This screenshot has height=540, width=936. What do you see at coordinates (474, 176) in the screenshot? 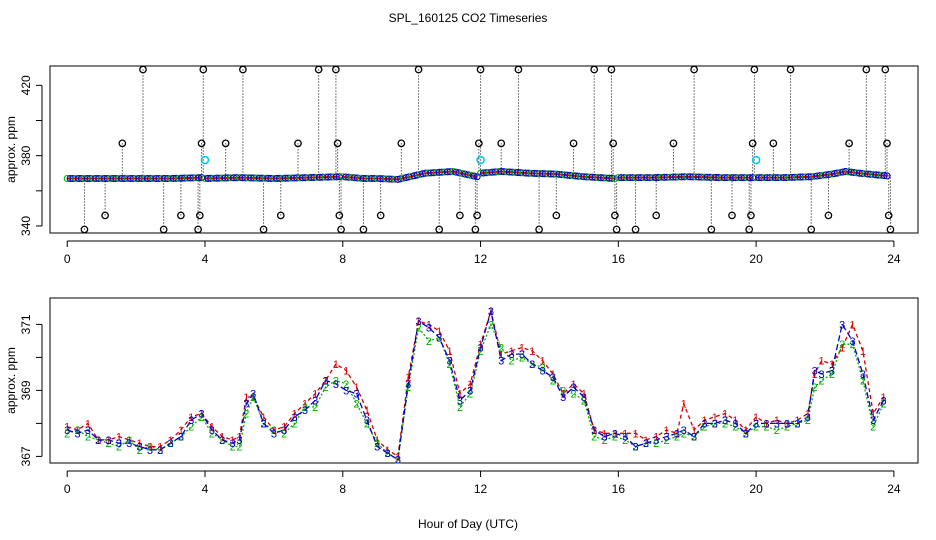
I see `baseline-point` at bounding box center [474, 176].